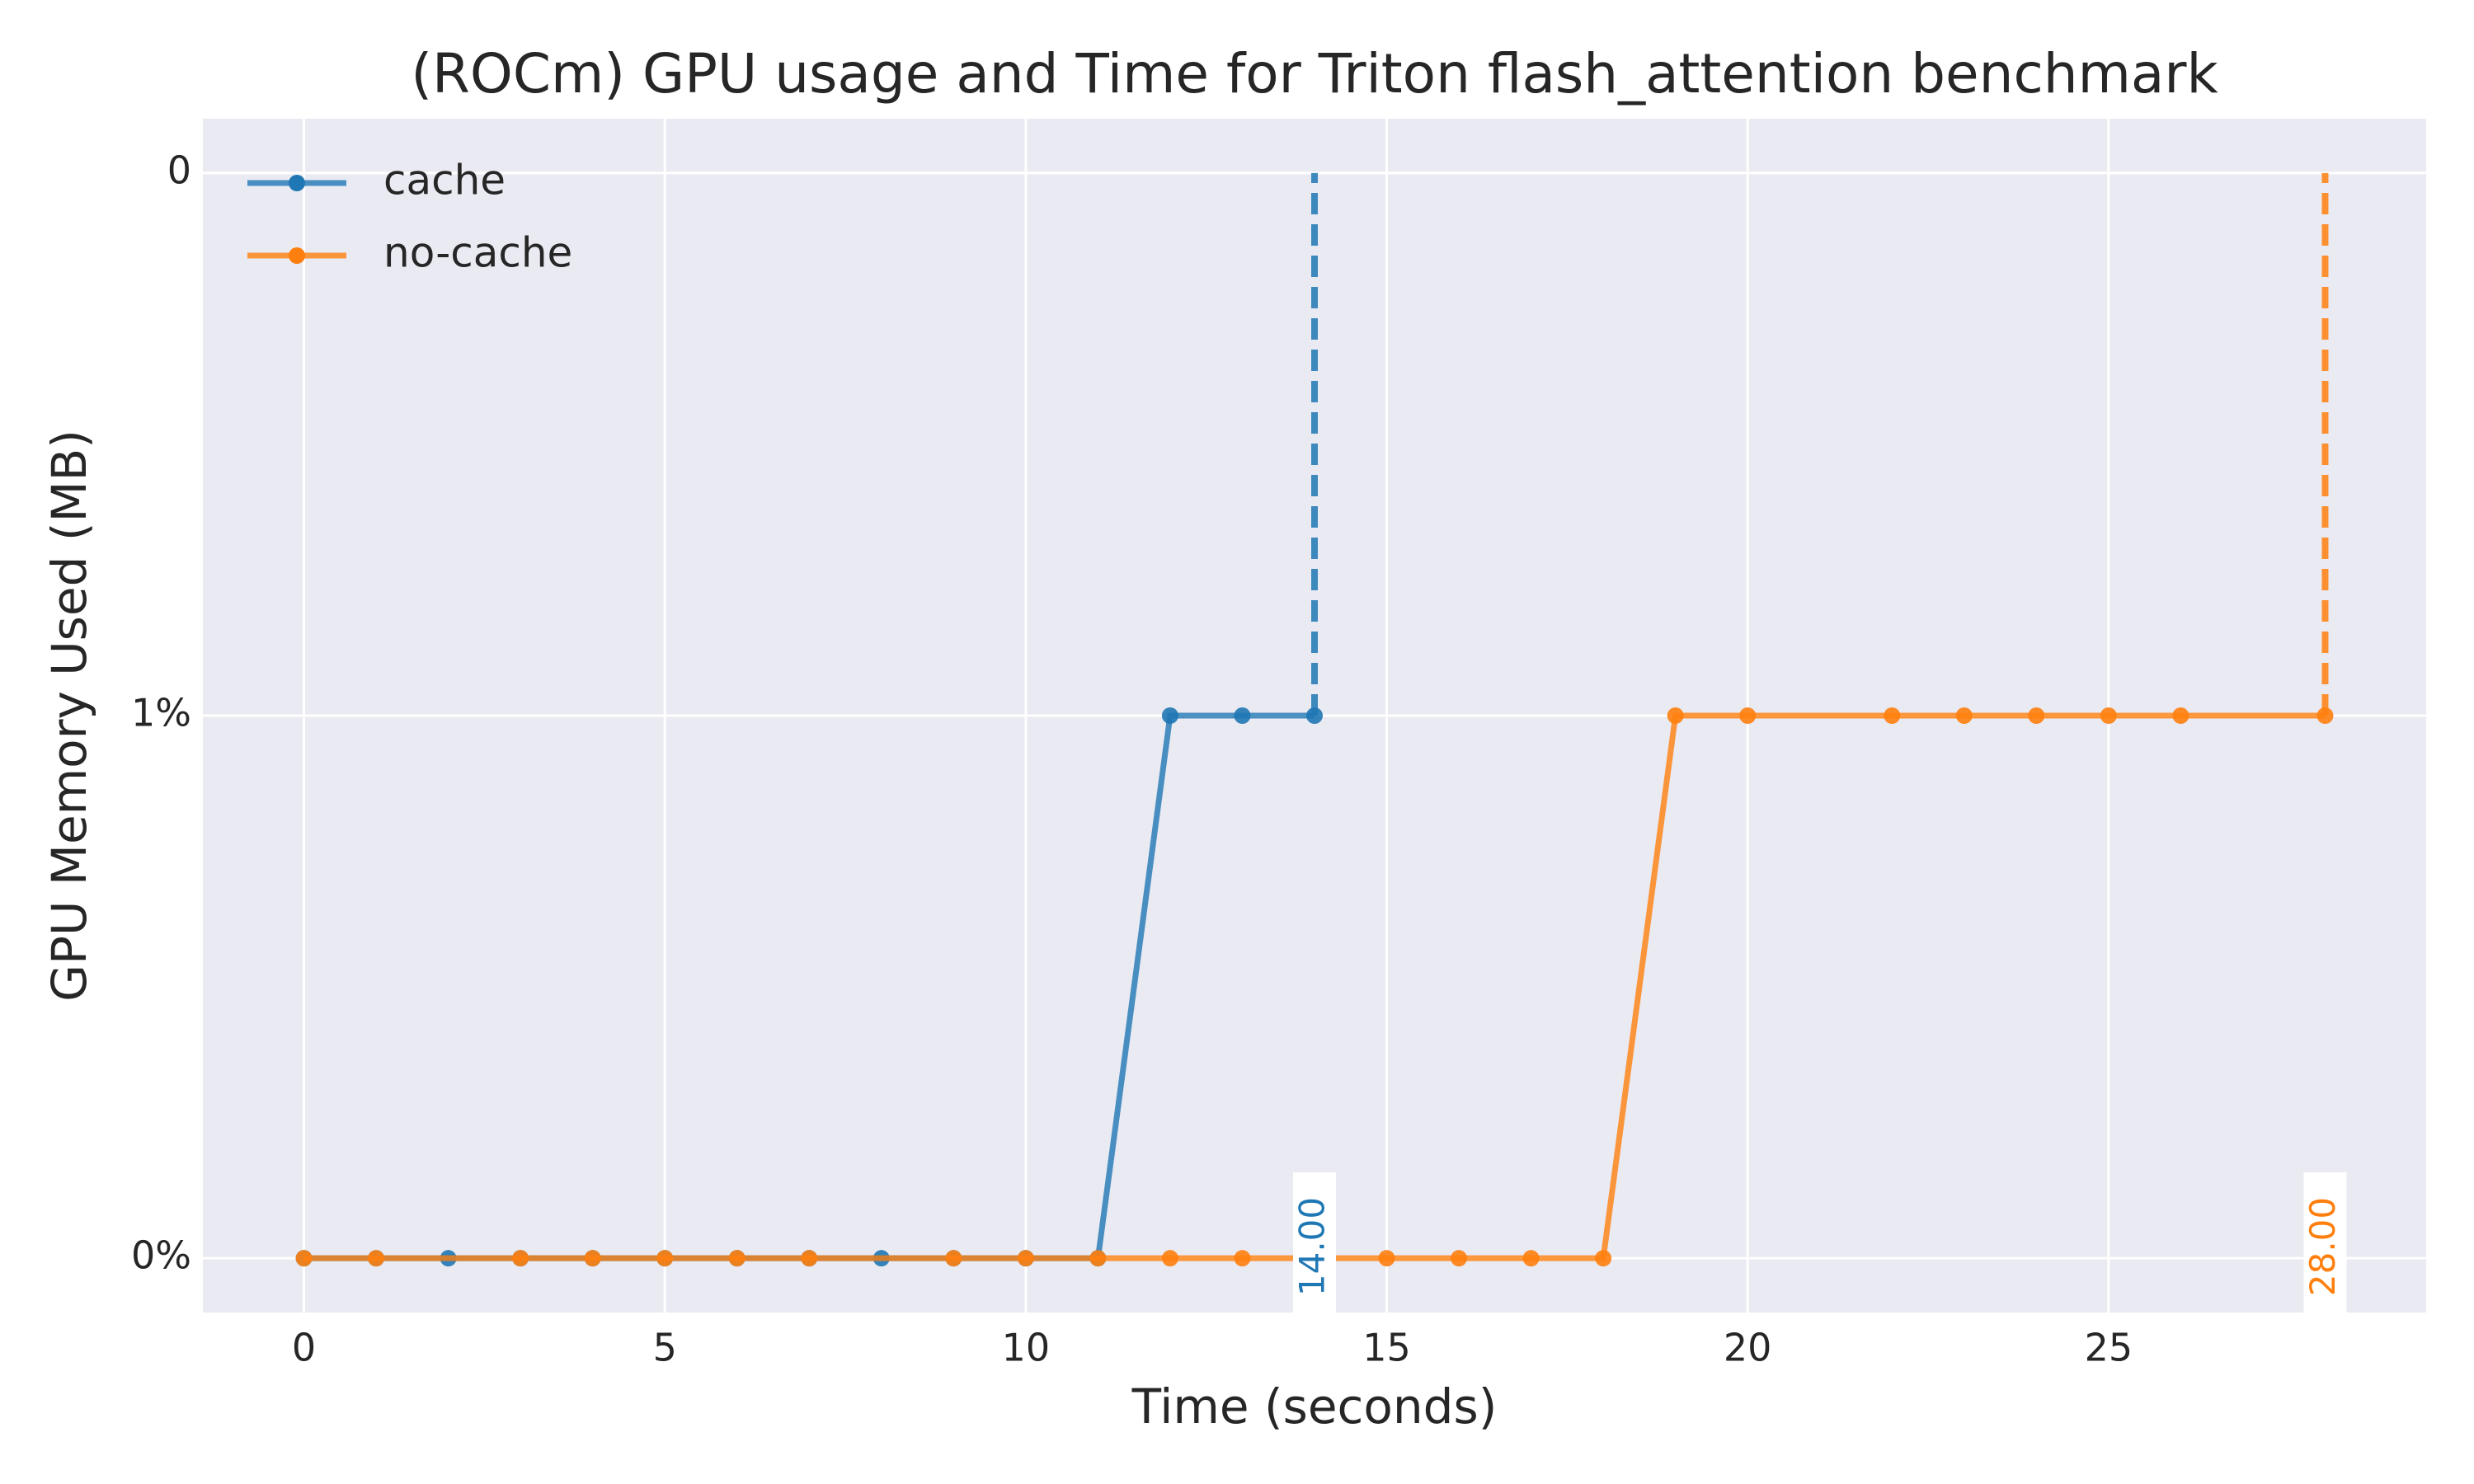 This screenshot has width=2474, height=1484. Describe the element at coordinates (1748, 1348) in the screenshot. I see `x-tick-label: 20` at that location.